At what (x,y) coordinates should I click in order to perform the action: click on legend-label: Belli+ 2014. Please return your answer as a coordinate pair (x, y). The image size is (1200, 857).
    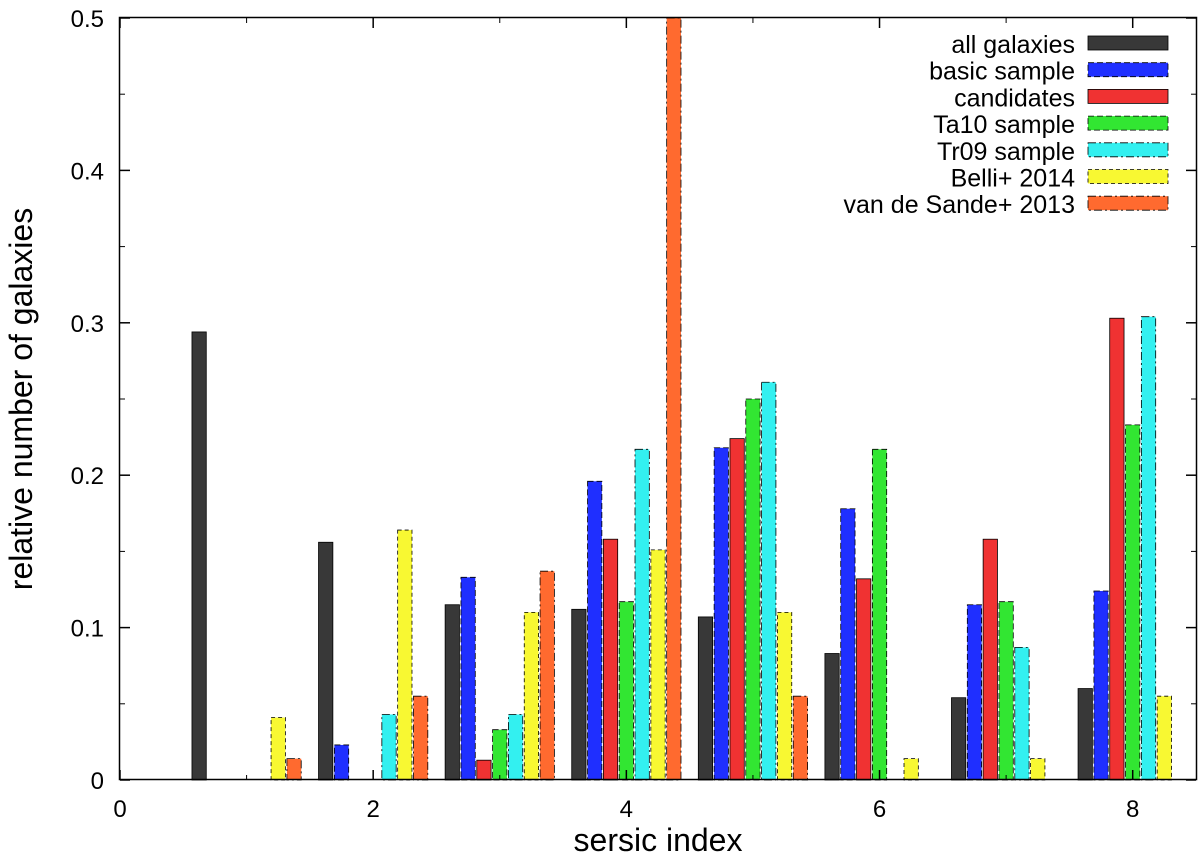
    Looking at the image, I should click on (1013, 179).